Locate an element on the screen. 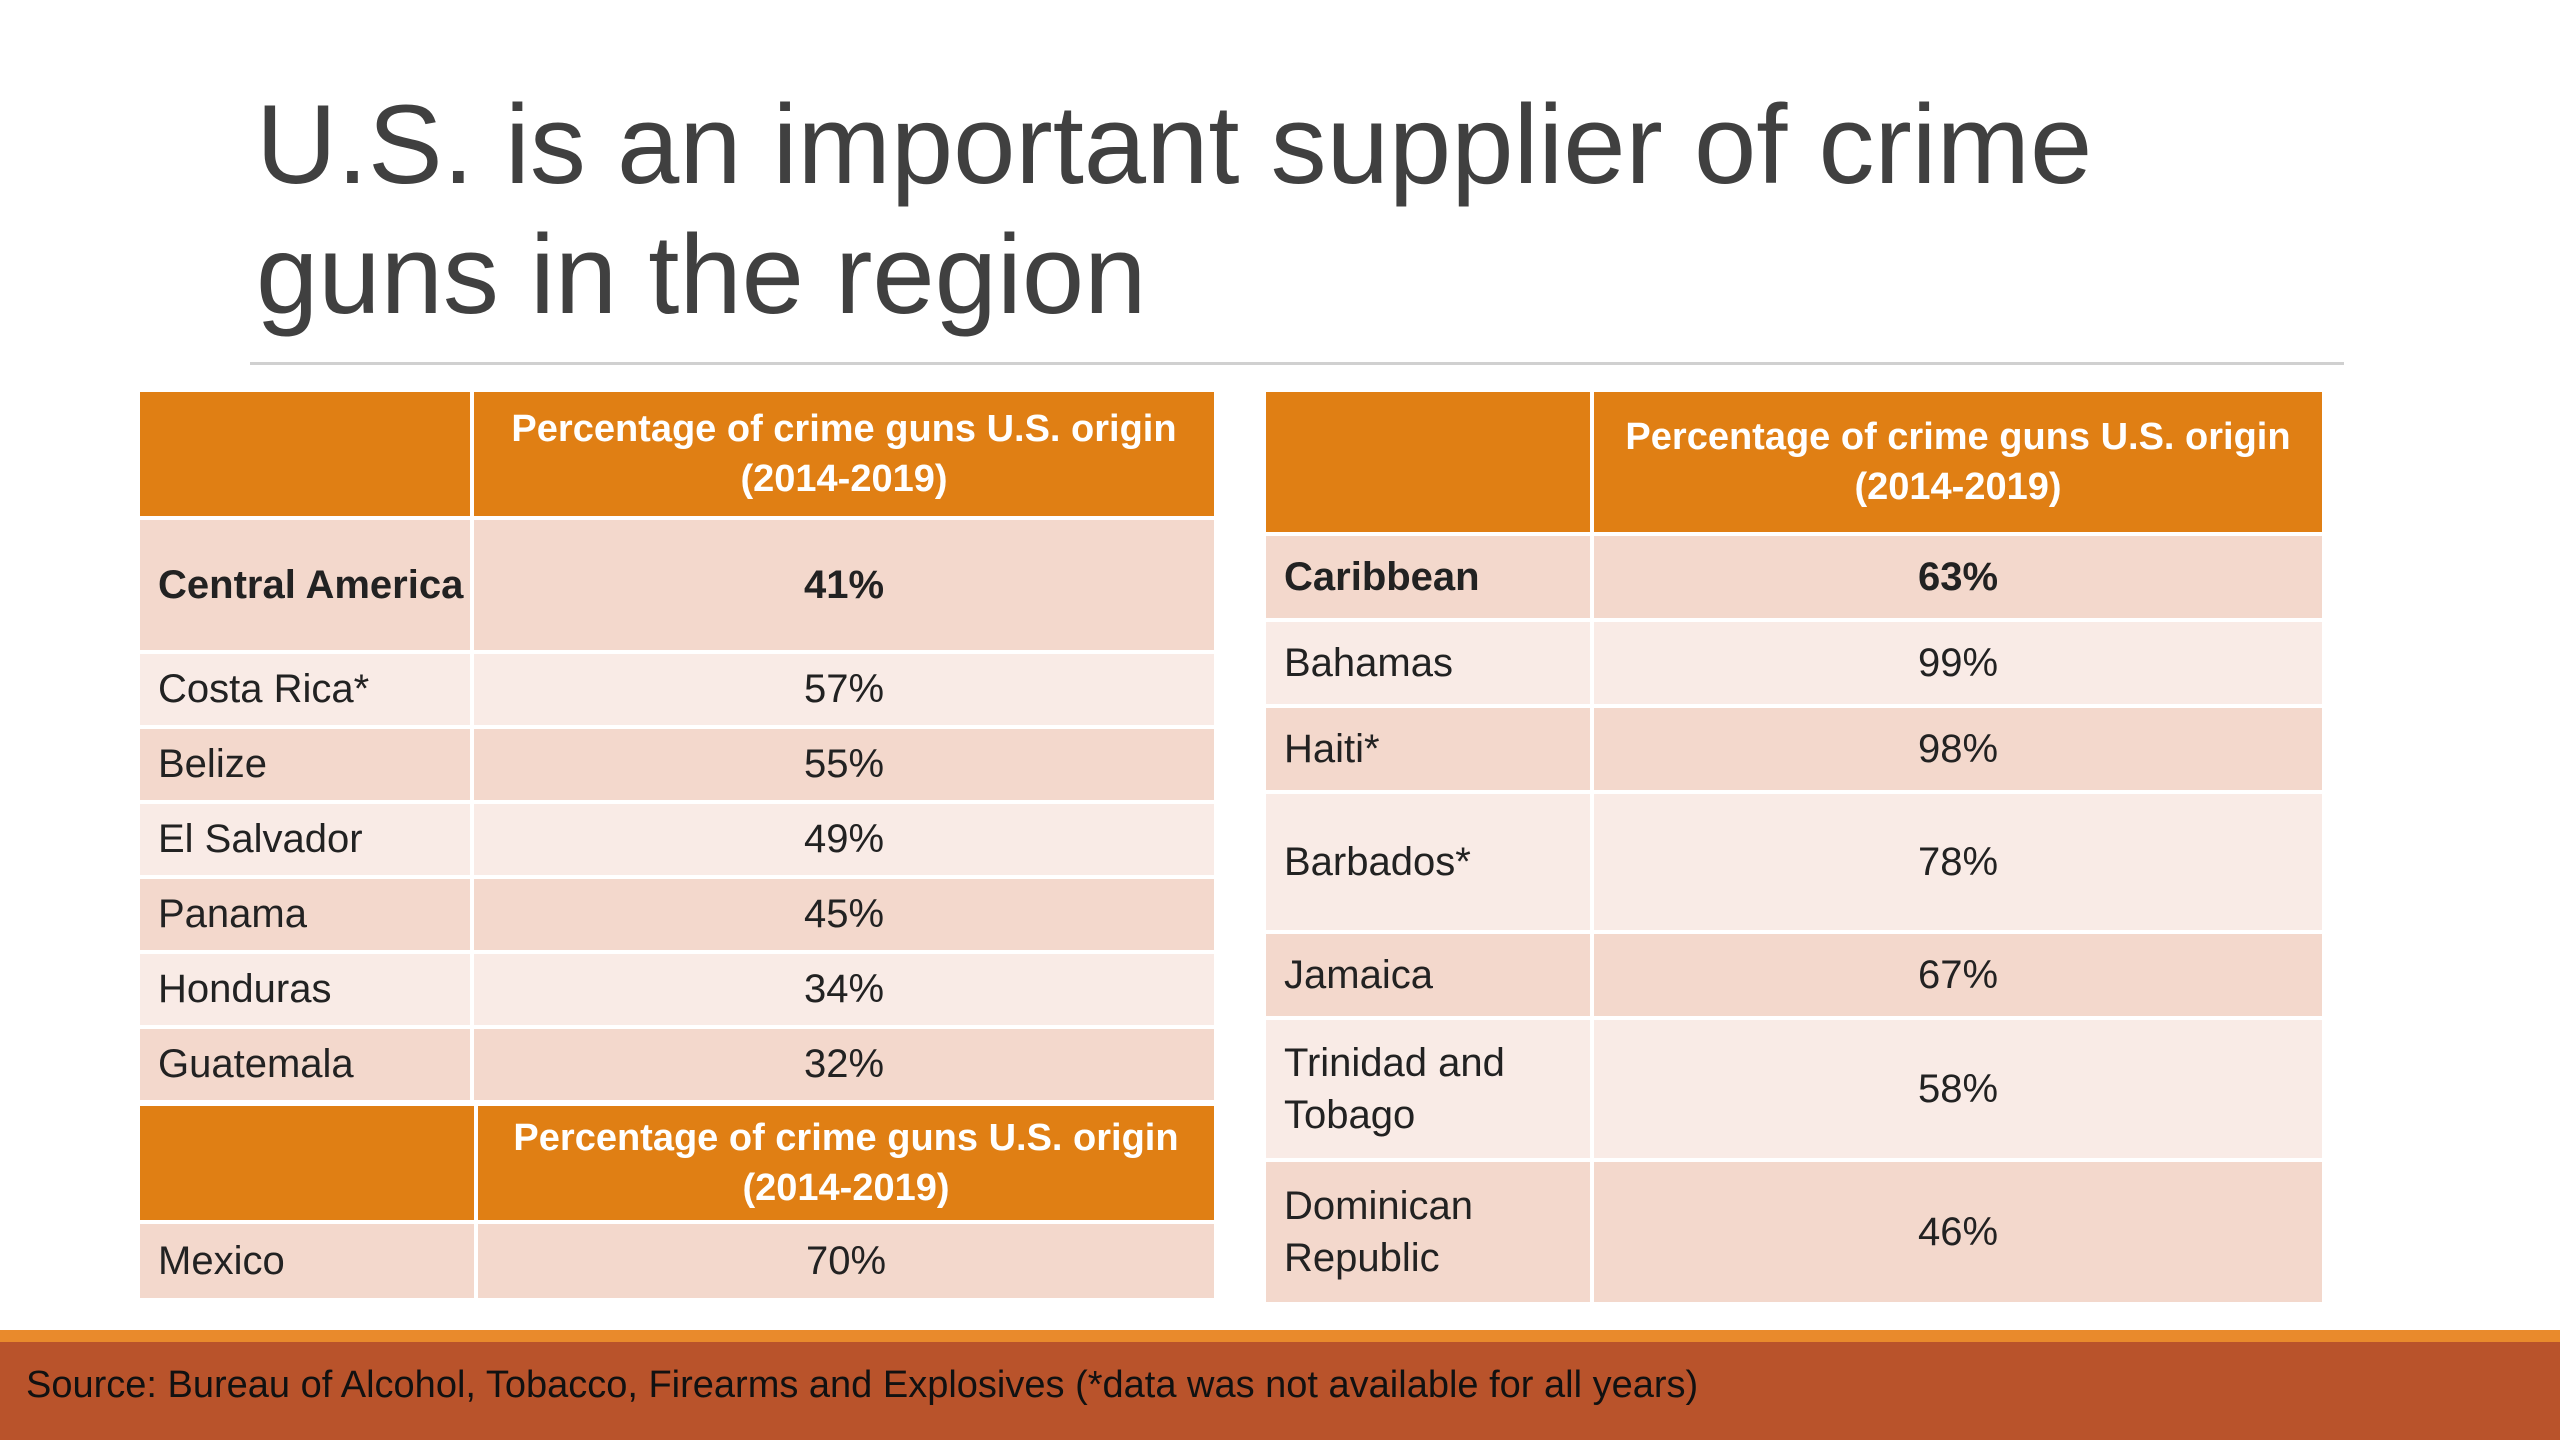 Image resolution: width=2560 pixels, height=1440 pixels. row-value: 49% is located at coordinates (844, 841).